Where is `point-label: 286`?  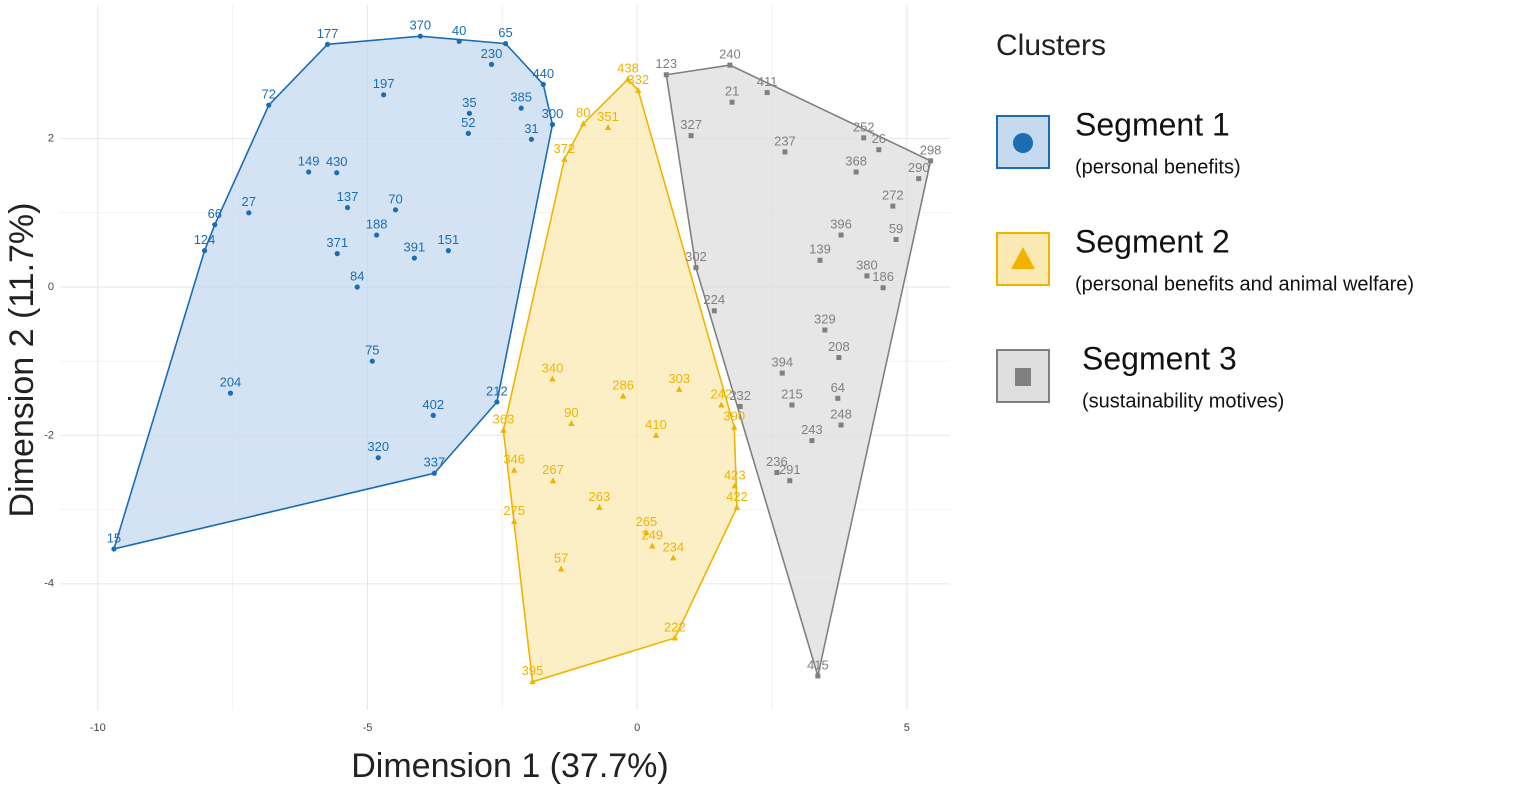
point-label: 286 is located at coordinates (623, 385).